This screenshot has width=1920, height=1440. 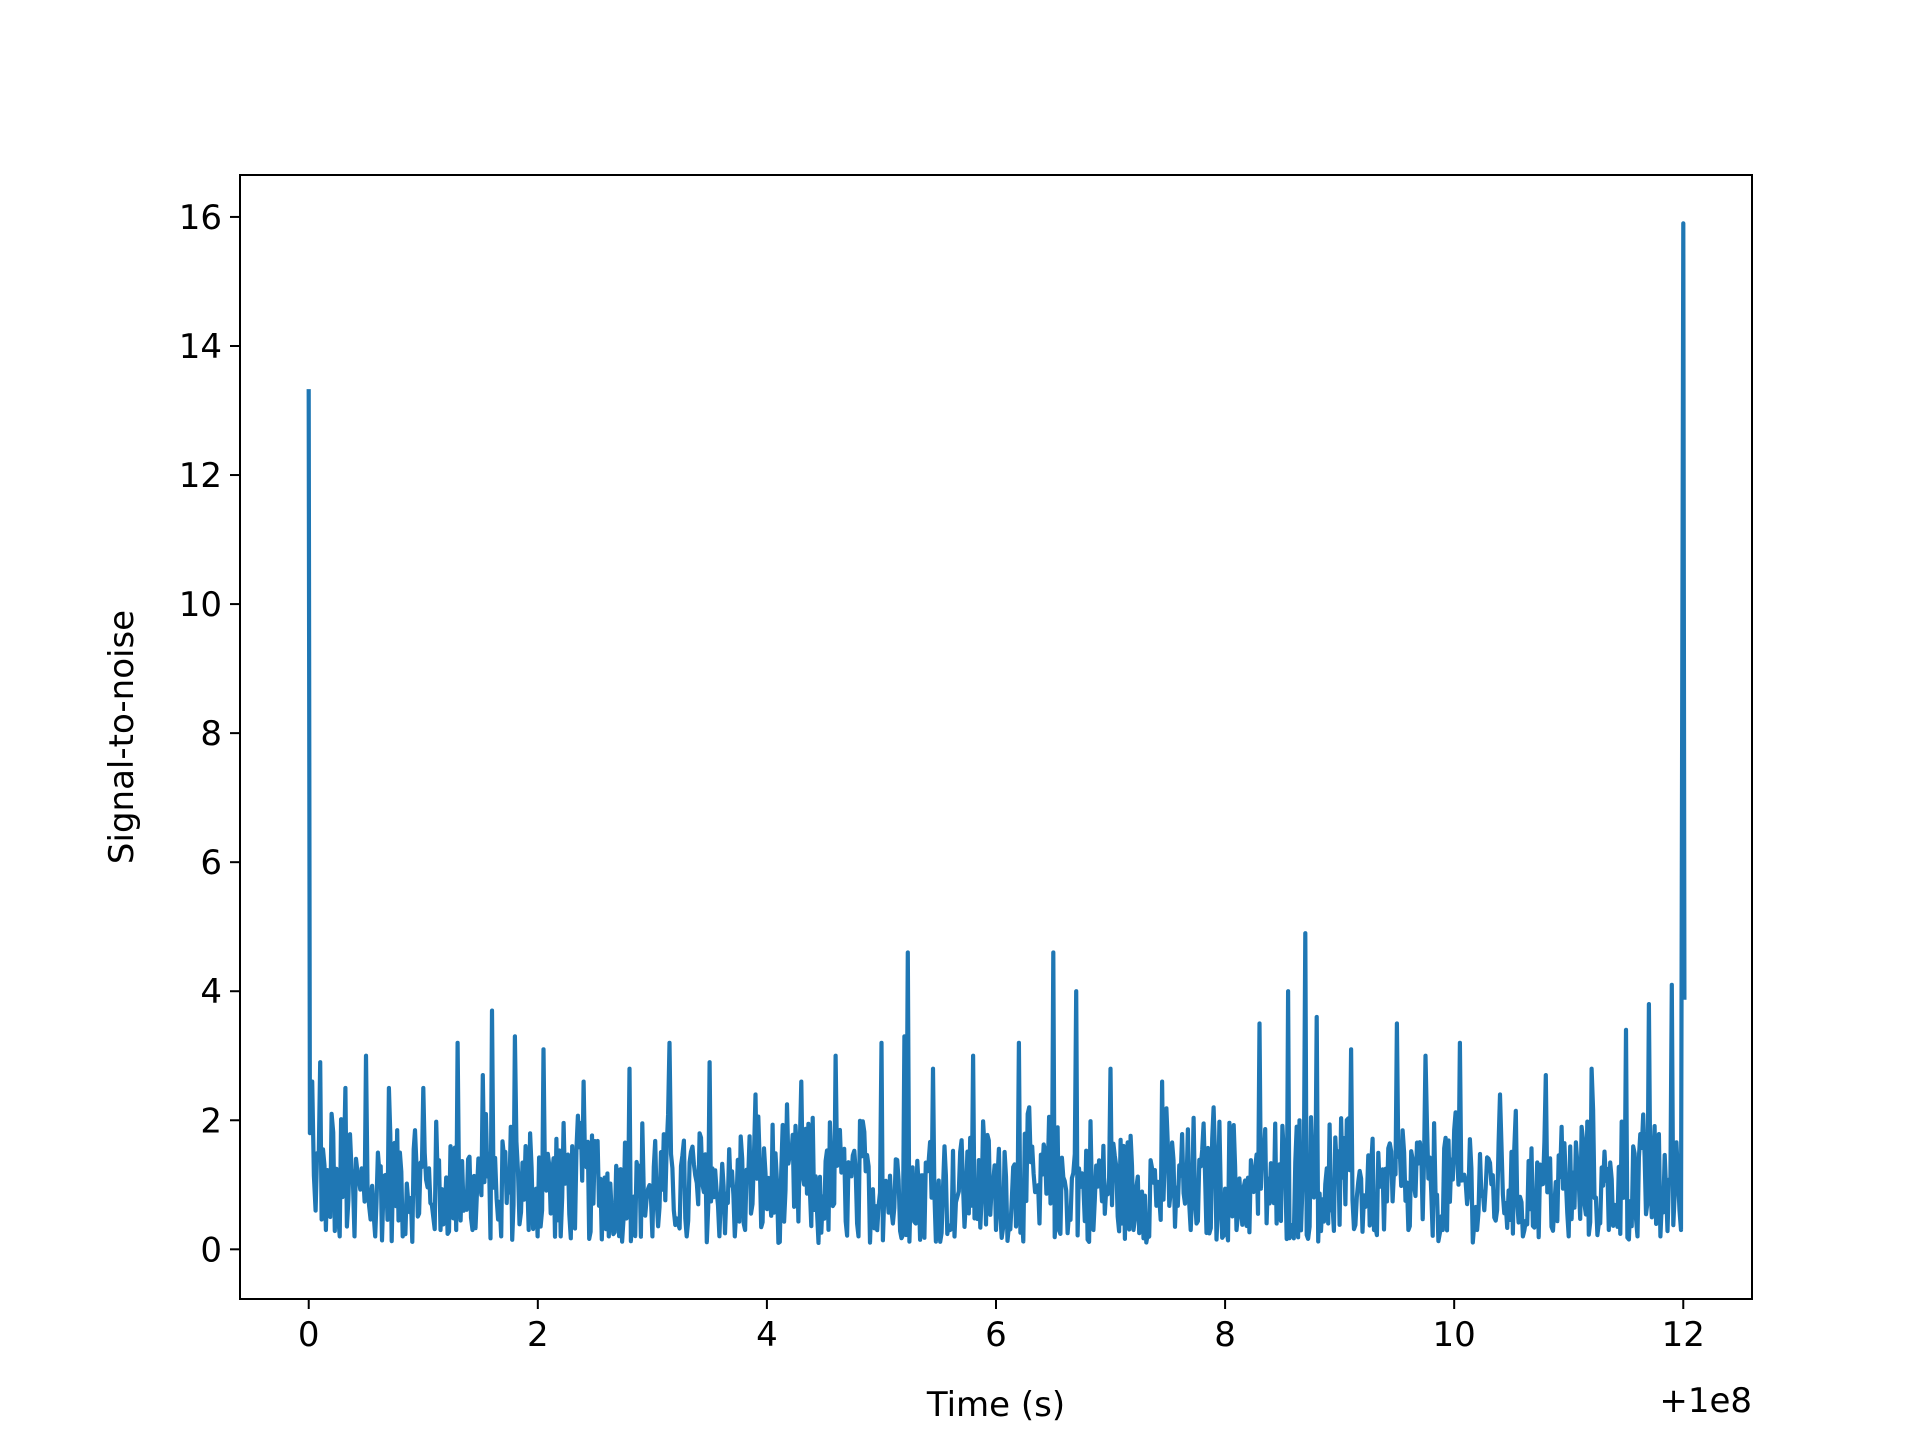 What do you see at coordinates (767, 1335) in the screenshot?
I see `x-tick-label: 4` at bounding box center [767, 1335].